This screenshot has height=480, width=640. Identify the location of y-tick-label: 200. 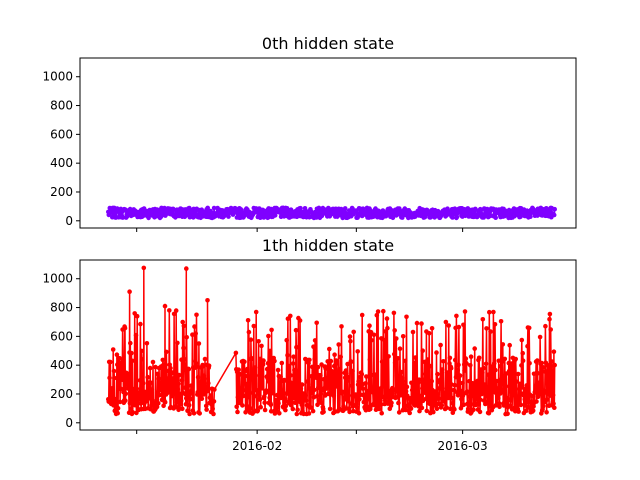
(61, 394).